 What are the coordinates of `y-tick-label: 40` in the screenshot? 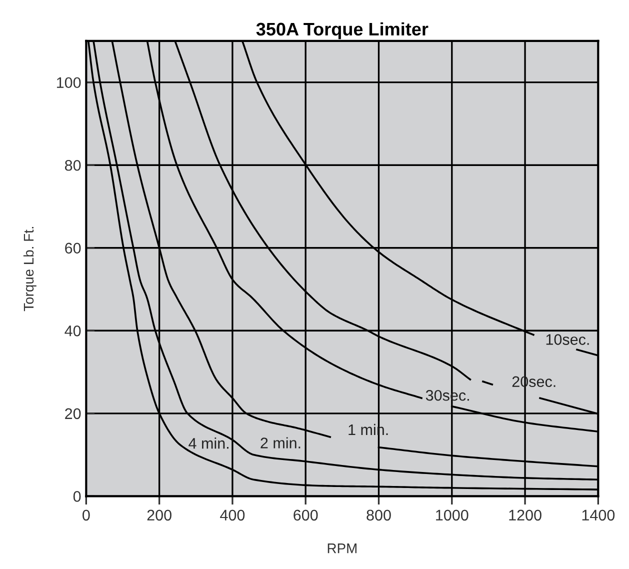 It's located at (72, 331).